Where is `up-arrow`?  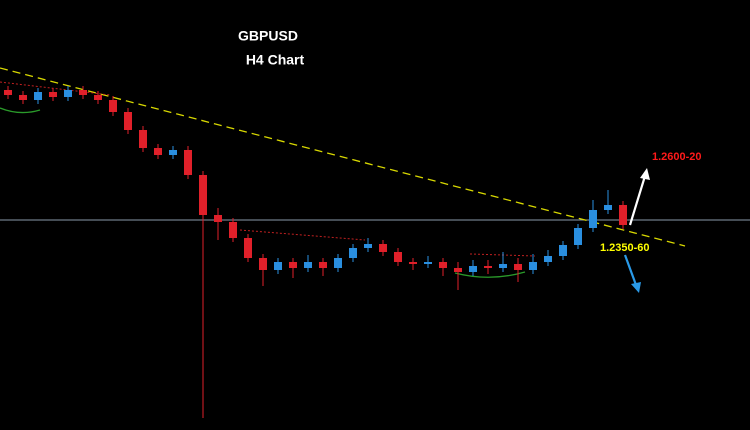 up-arrow is located at coordinates (637, 200).